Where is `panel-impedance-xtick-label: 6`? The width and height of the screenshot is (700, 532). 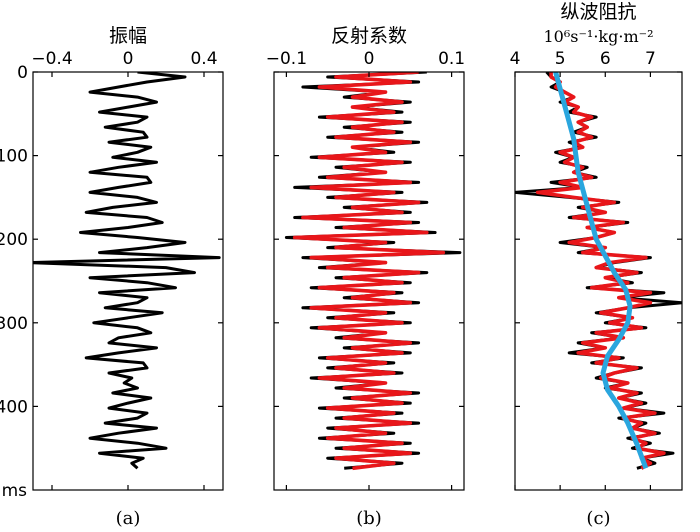
panel-impedance-xtick-label: 6 is located at coordinates (605, 59).